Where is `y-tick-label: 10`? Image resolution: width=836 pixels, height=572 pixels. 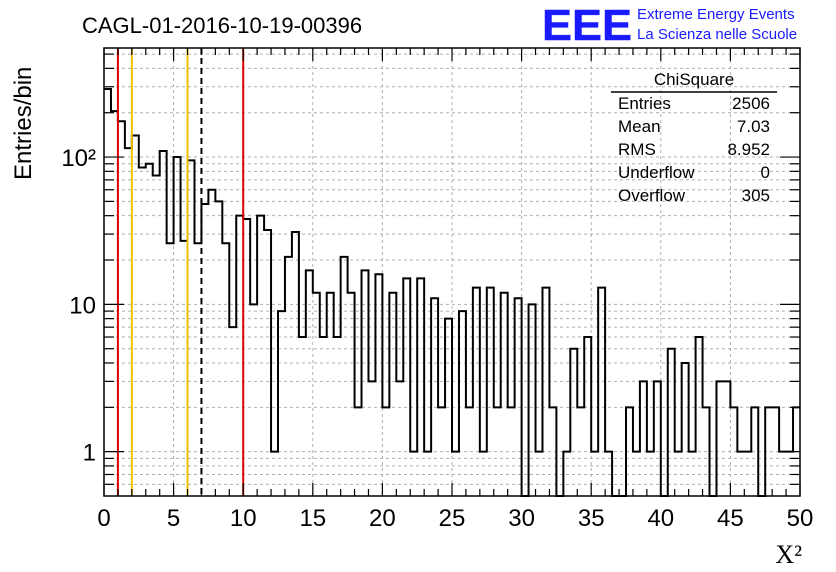 y-tick-label: 10 is located at coordinates (82, 305).